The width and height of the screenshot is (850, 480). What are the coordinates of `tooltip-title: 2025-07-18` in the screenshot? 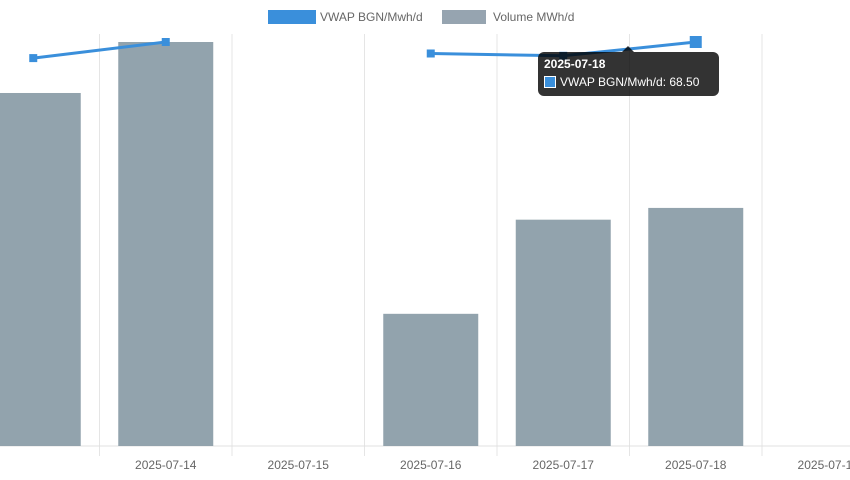 It's located at (575, 64).